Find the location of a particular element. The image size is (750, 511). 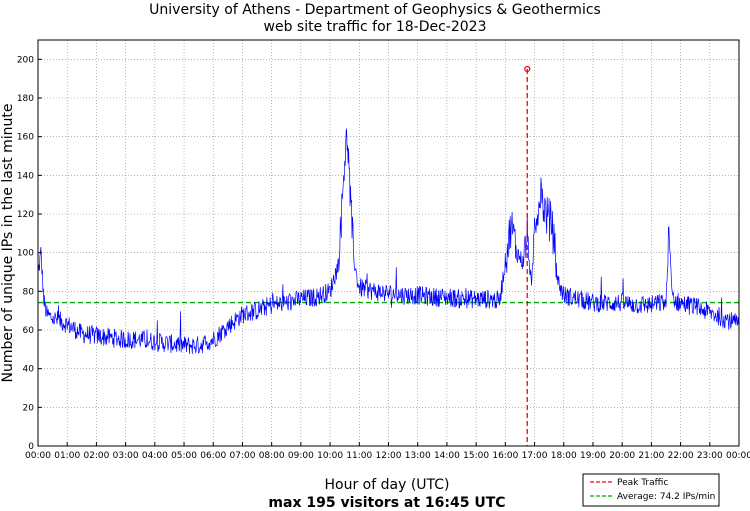

x-tick-label: 08:00 is located at coordinates (272, 456).